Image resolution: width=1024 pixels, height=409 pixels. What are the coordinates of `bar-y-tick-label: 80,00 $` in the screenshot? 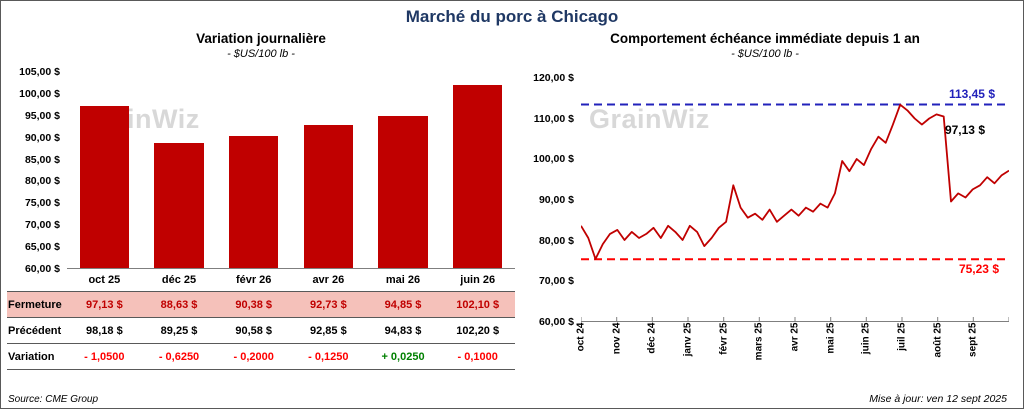 It's located at (42, 181).